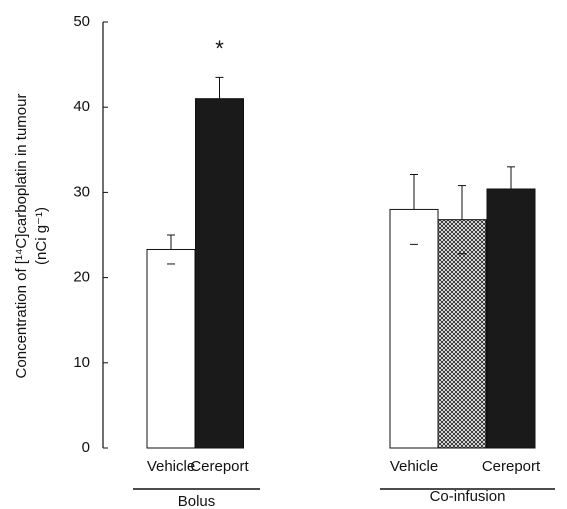  Describe the element at coordinates (81, 21) in the screenshot. I see `y-tick-label: 50` at that location.